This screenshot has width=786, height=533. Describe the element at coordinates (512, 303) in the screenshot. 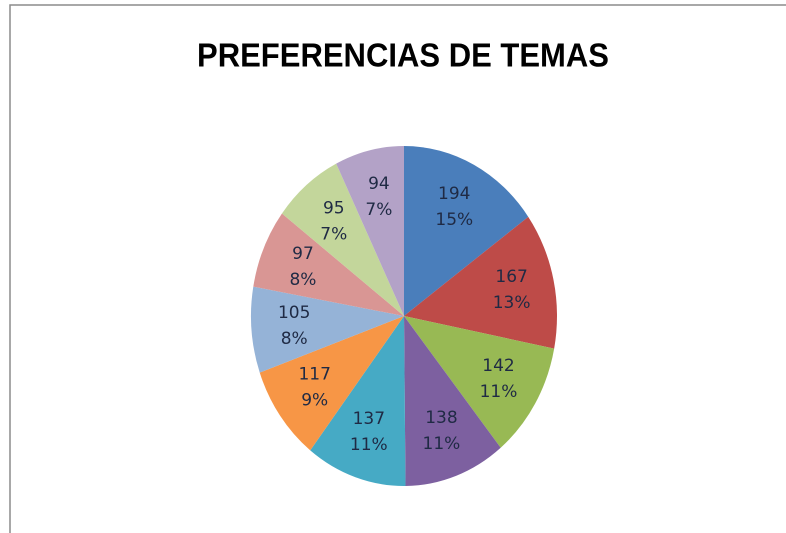

I see `percentage-label: 13%` at that location.